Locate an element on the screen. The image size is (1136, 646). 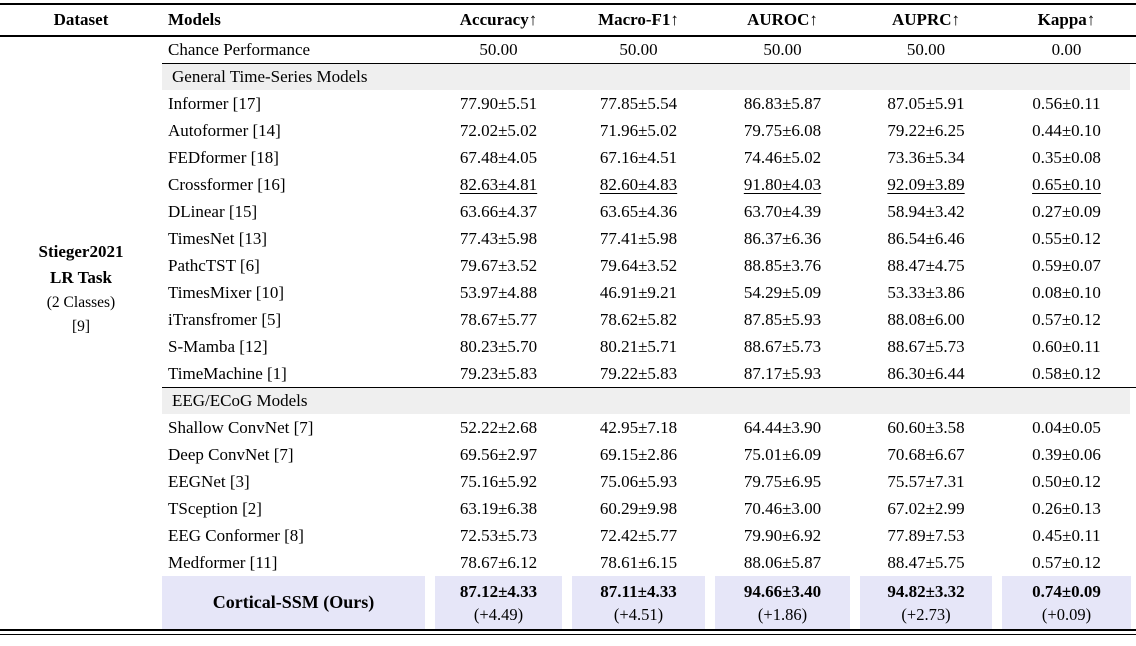
col-header-kappa: Kappa↑ is located at coordinates (1066, 20).